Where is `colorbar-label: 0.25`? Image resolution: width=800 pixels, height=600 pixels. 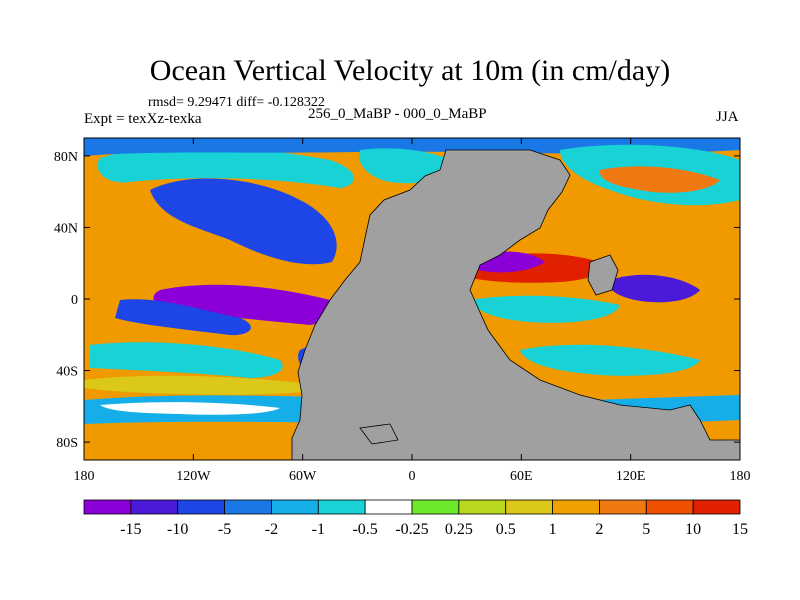
colorbar-label: 0.25 is located at coordinates (459, 529).